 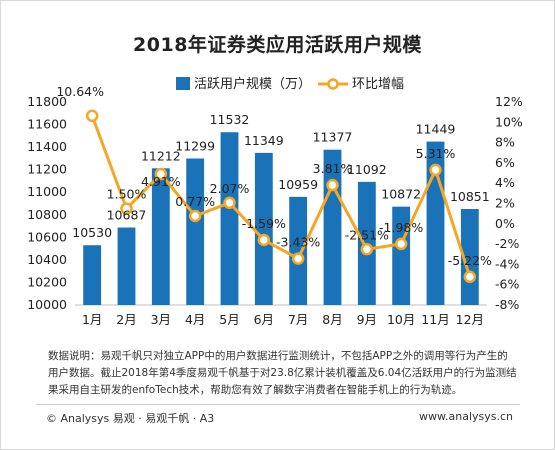 I want to click on bar-value-label: 11532, so click(x=230, y=119).